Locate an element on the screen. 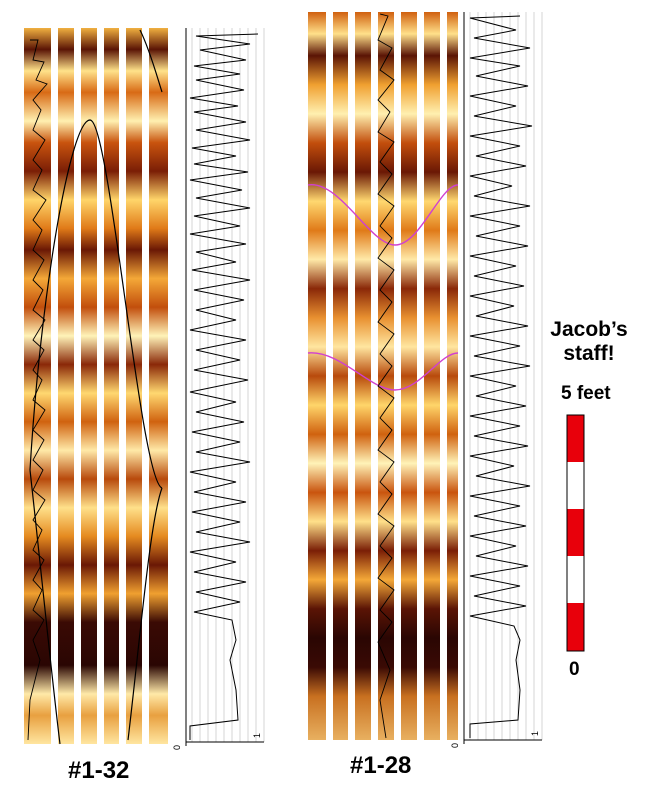 The width and height of the screenshot is (647, 800). jacobs-staff is located at coordinates (575, 533).